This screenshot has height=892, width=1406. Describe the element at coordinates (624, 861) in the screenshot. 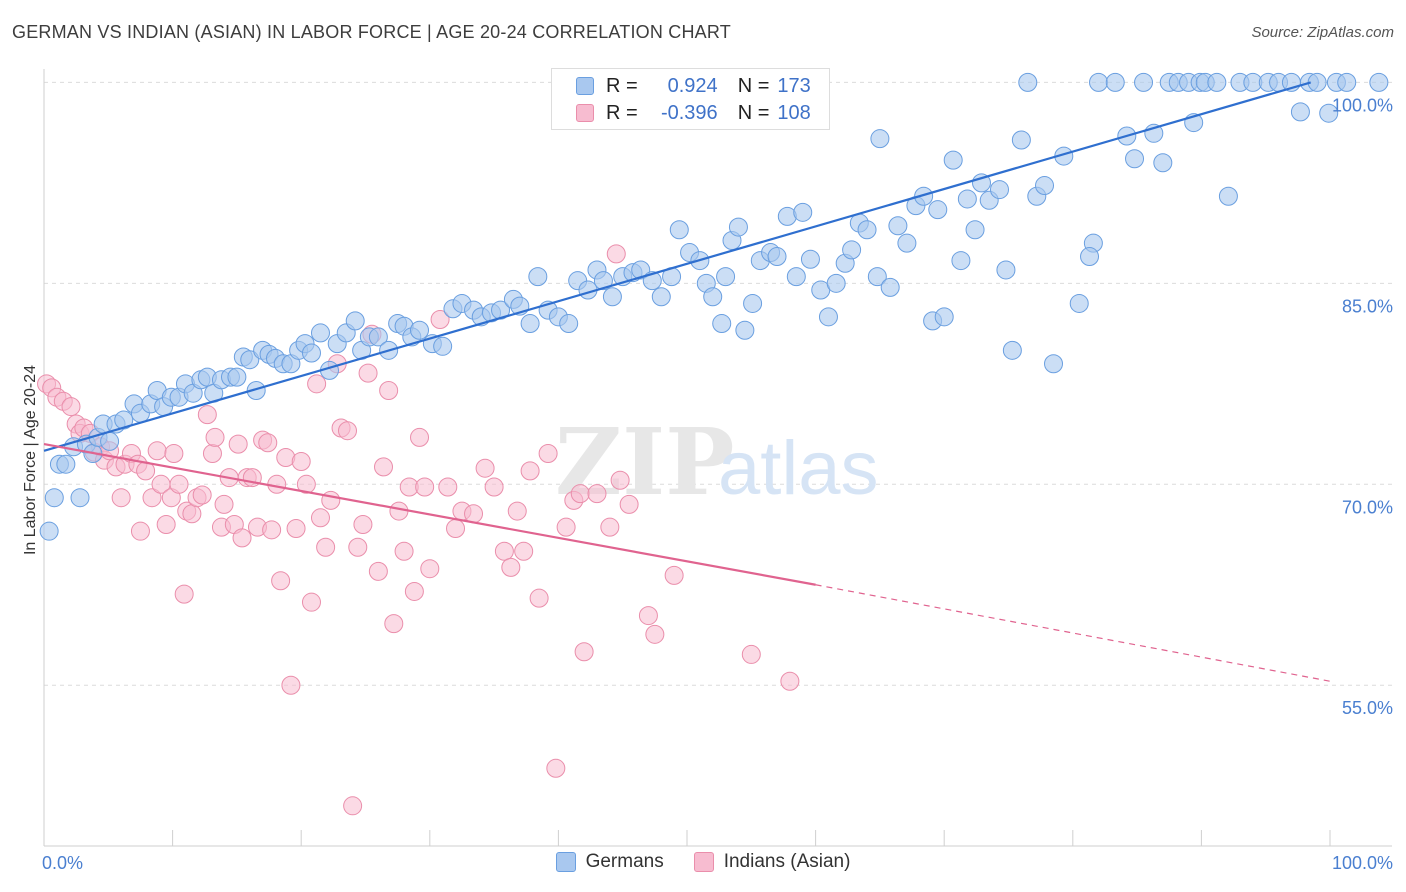

I see `legend-label-germans: Germans` at that location.